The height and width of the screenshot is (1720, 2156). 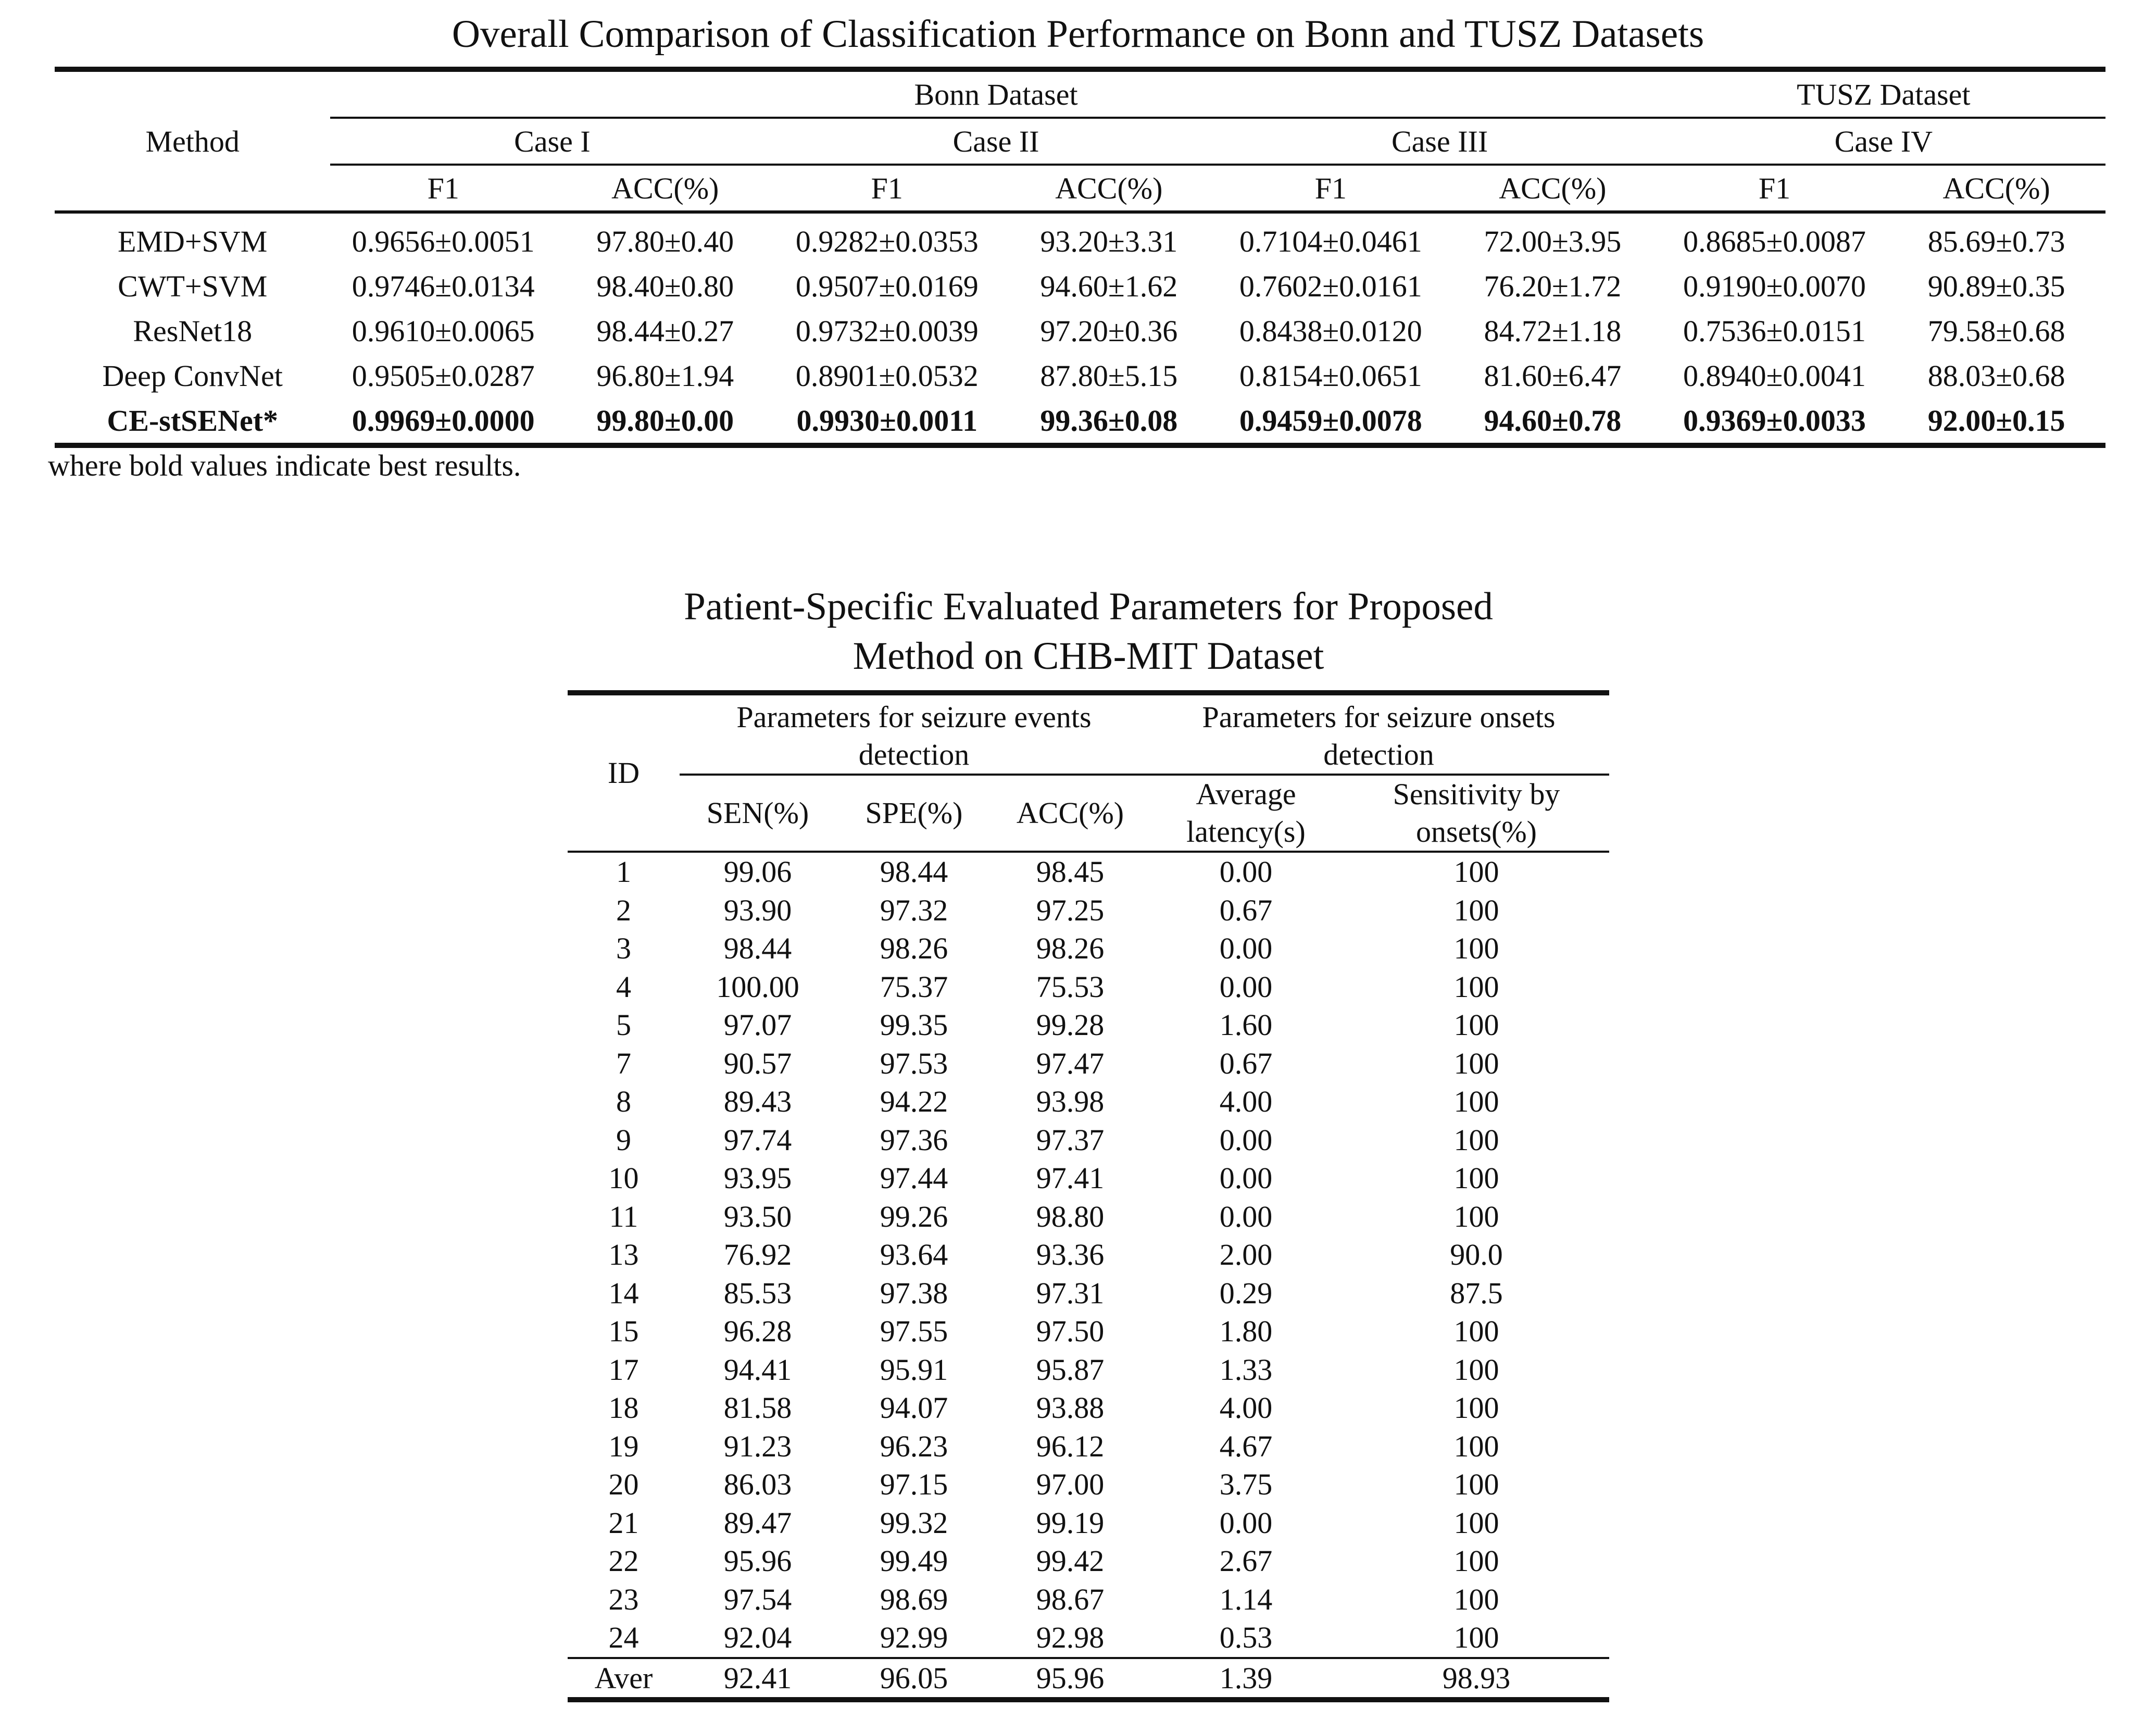 I want to click on value-cell: 97.07, so click(x=757, y=1025).